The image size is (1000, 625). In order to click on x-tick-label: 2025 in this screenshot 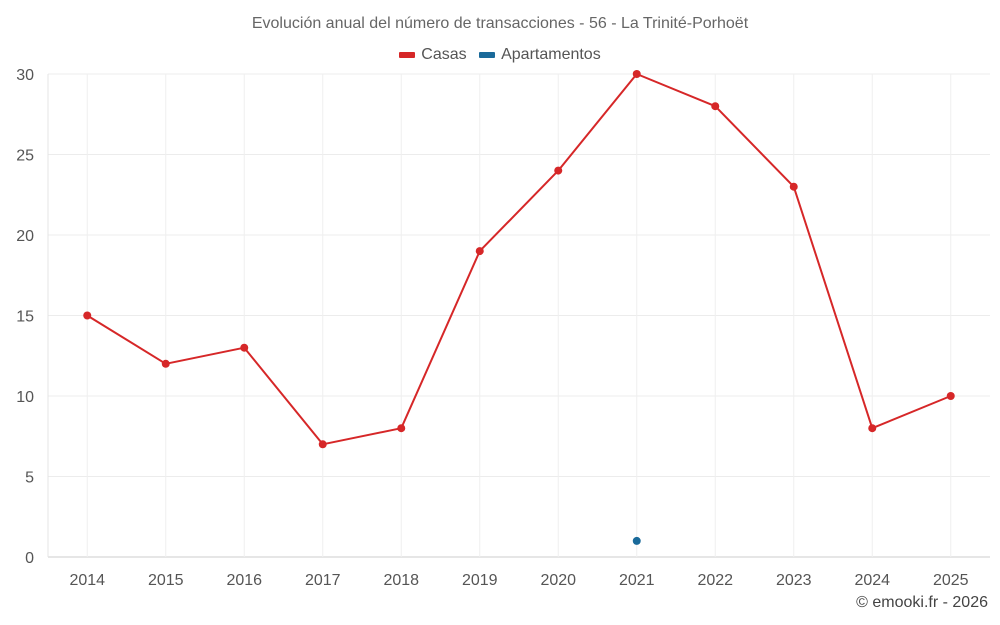, I will do `click(951, 580)`.